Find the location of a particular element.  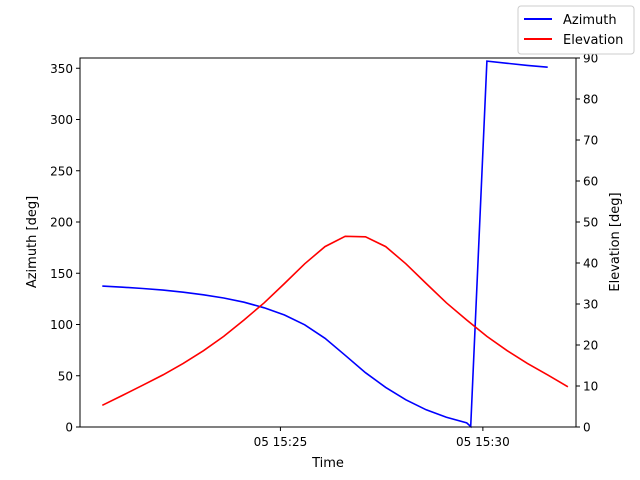

legend: Azimuth Elevation is located at coordinates (576, 30).